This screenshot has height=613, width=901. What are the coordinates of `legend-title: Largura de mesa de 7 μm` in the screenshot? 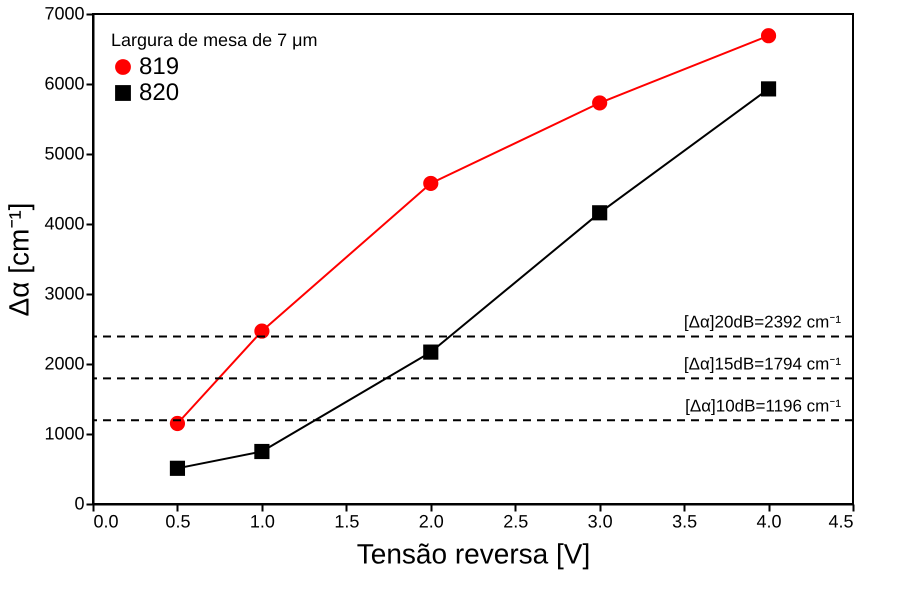 It's located at (214, 40).